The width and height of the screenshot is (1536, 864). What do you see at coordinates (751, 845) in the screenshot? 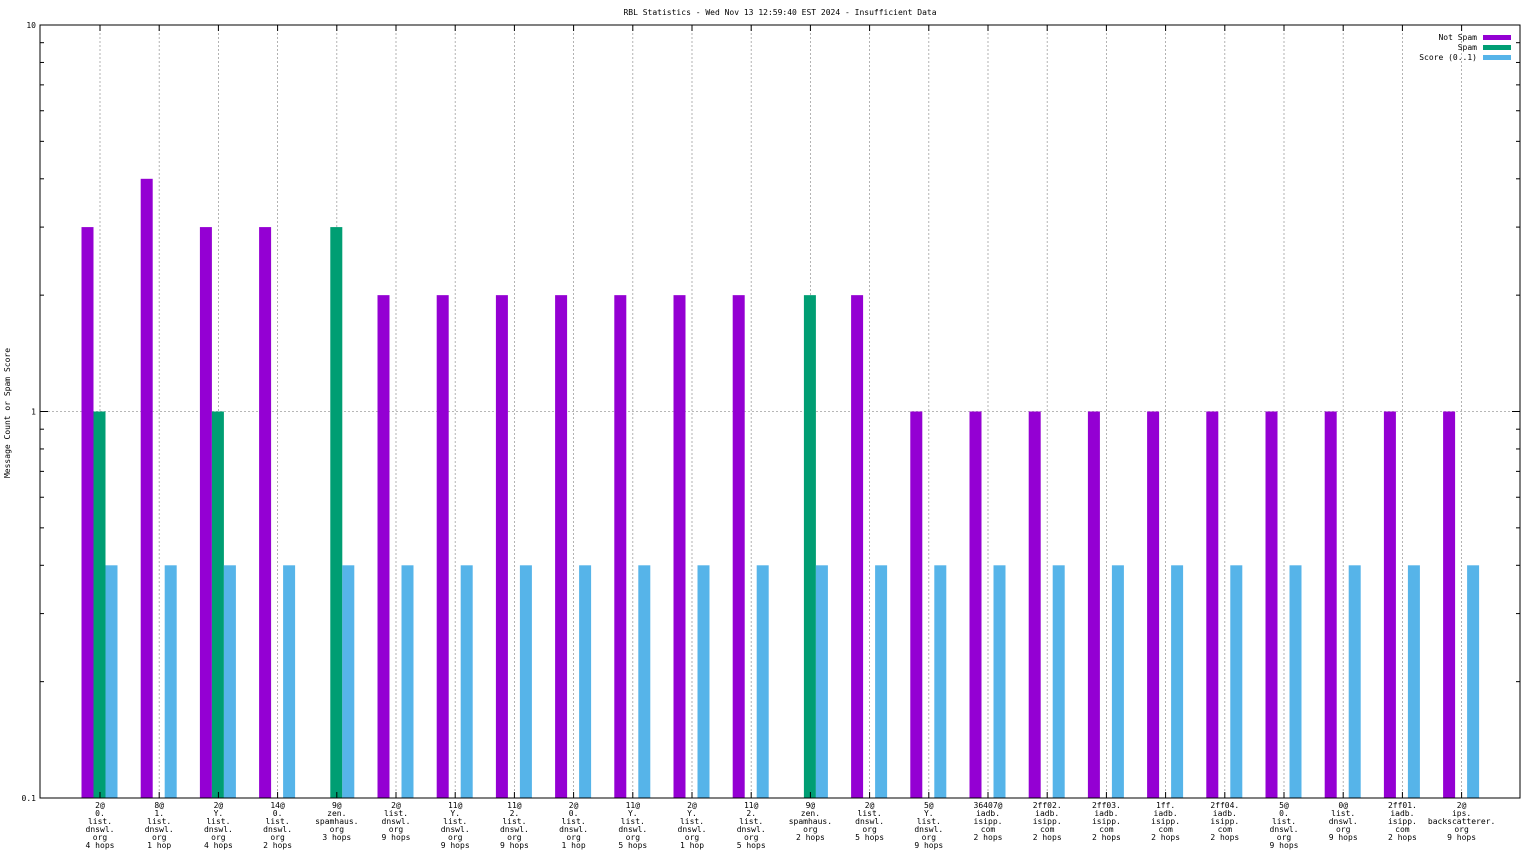
I see `x-tick-label-line: 5 hops` at bounding box center [751, 845].